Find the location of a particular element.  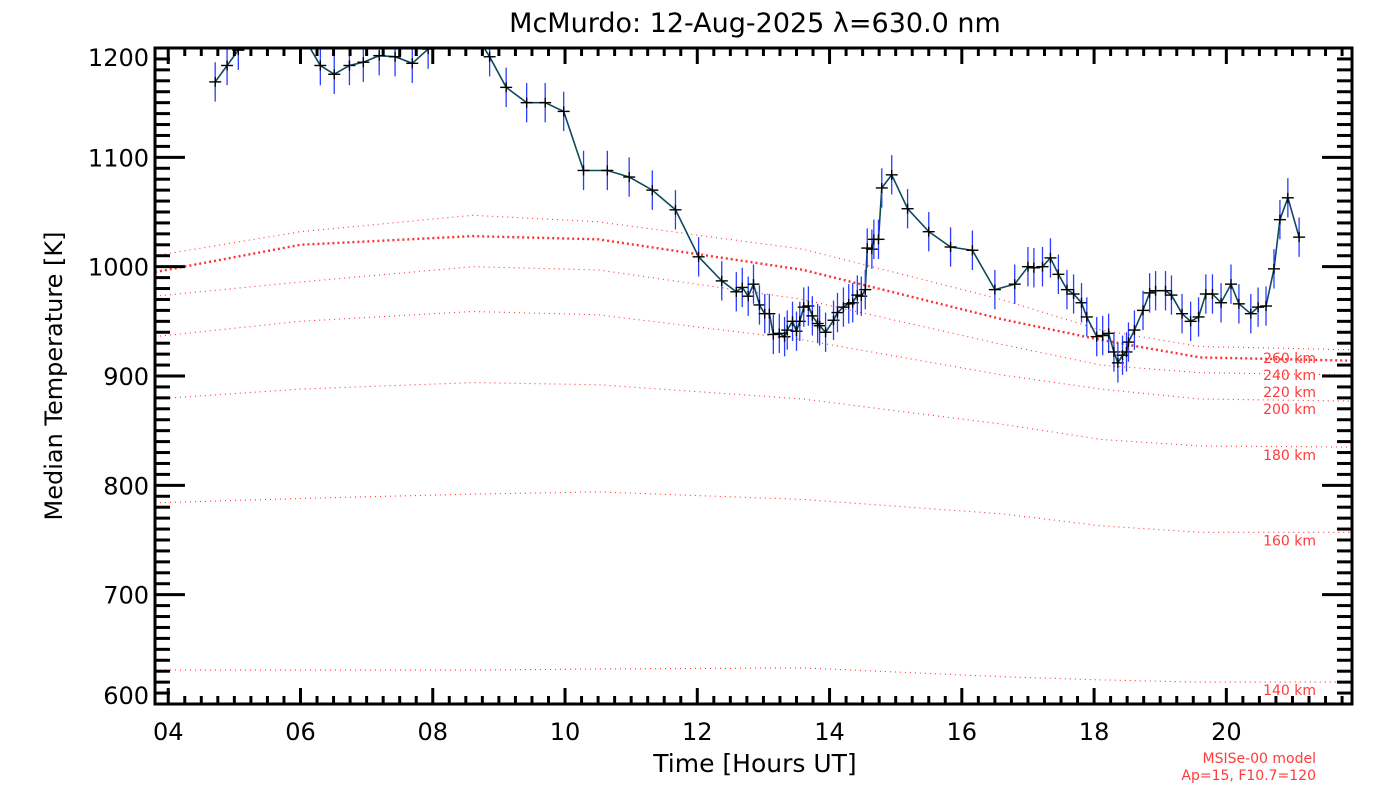

x-tick-labels: 04 06 08 10 12 14 16 18 20 is located at coordinates (697, 732).